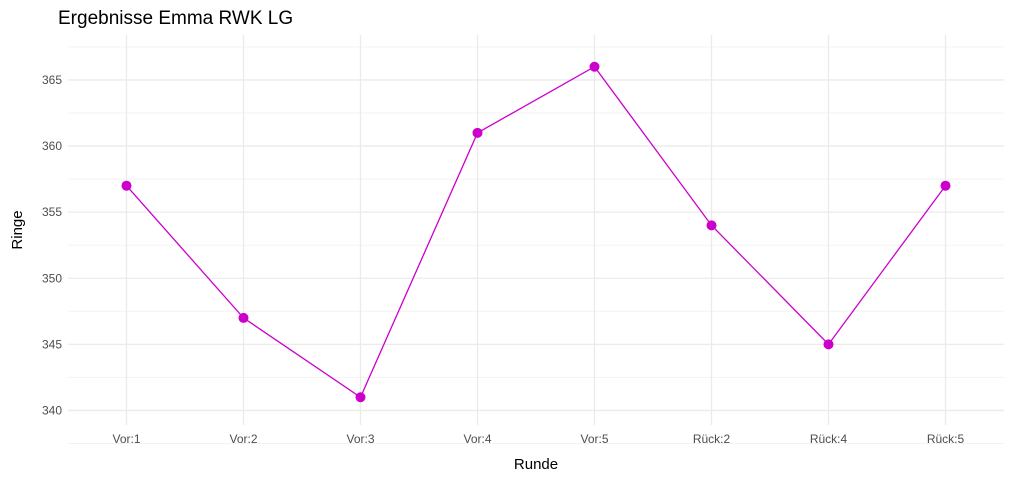 The image size is (1024, 478). What do you see at coordinates (52, 344) in the screenshot?
I see `y-tick-label: 345` at bounding box center [52, 344].